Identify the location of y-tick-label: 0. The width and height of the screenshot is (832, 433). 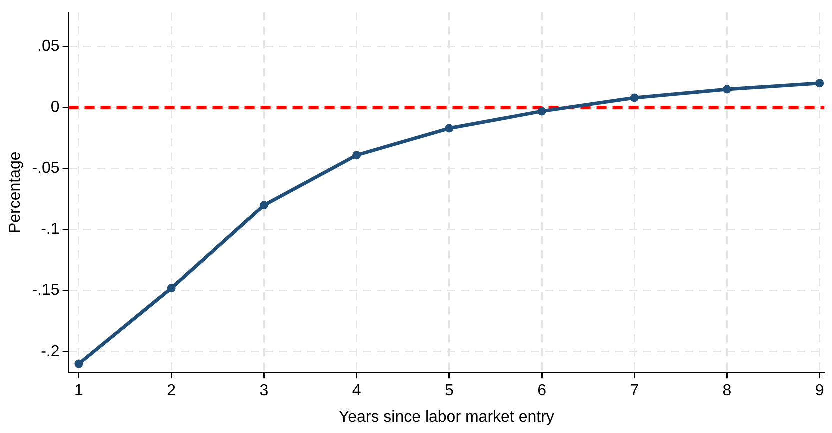
(55, 107).